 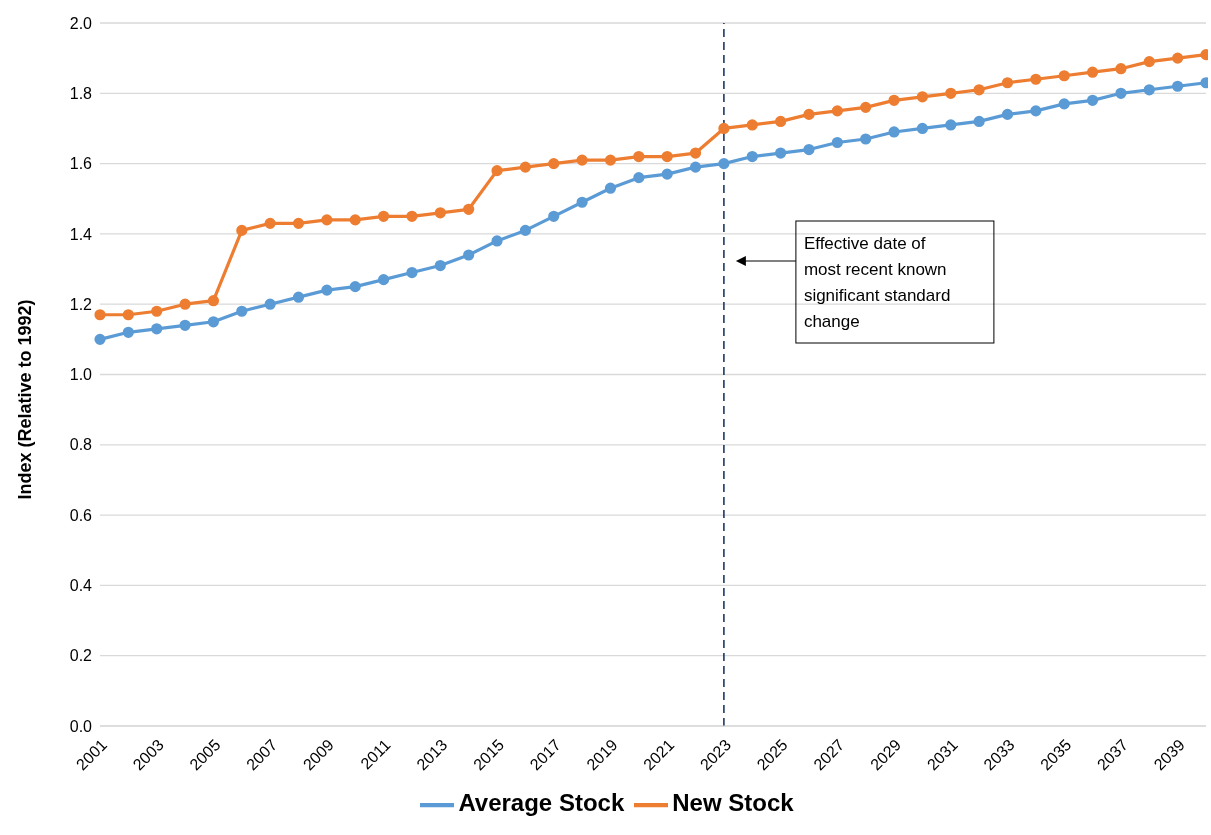 What do you see at coordinates (25, 399) in the screenshot?
I see `y-axis-title: Index (Relative to 1992)` at bounding box center [25, 399].